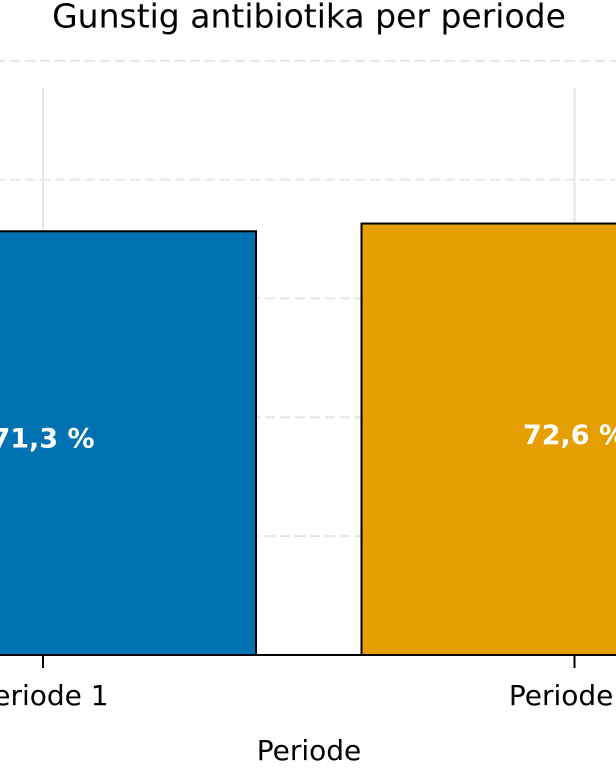 This screenshot has width=616, height=770. What do you see at coordinates (309, 750) in the screenshot?
I see `x-axis-label: Periode` at bounding box center [309, 750].